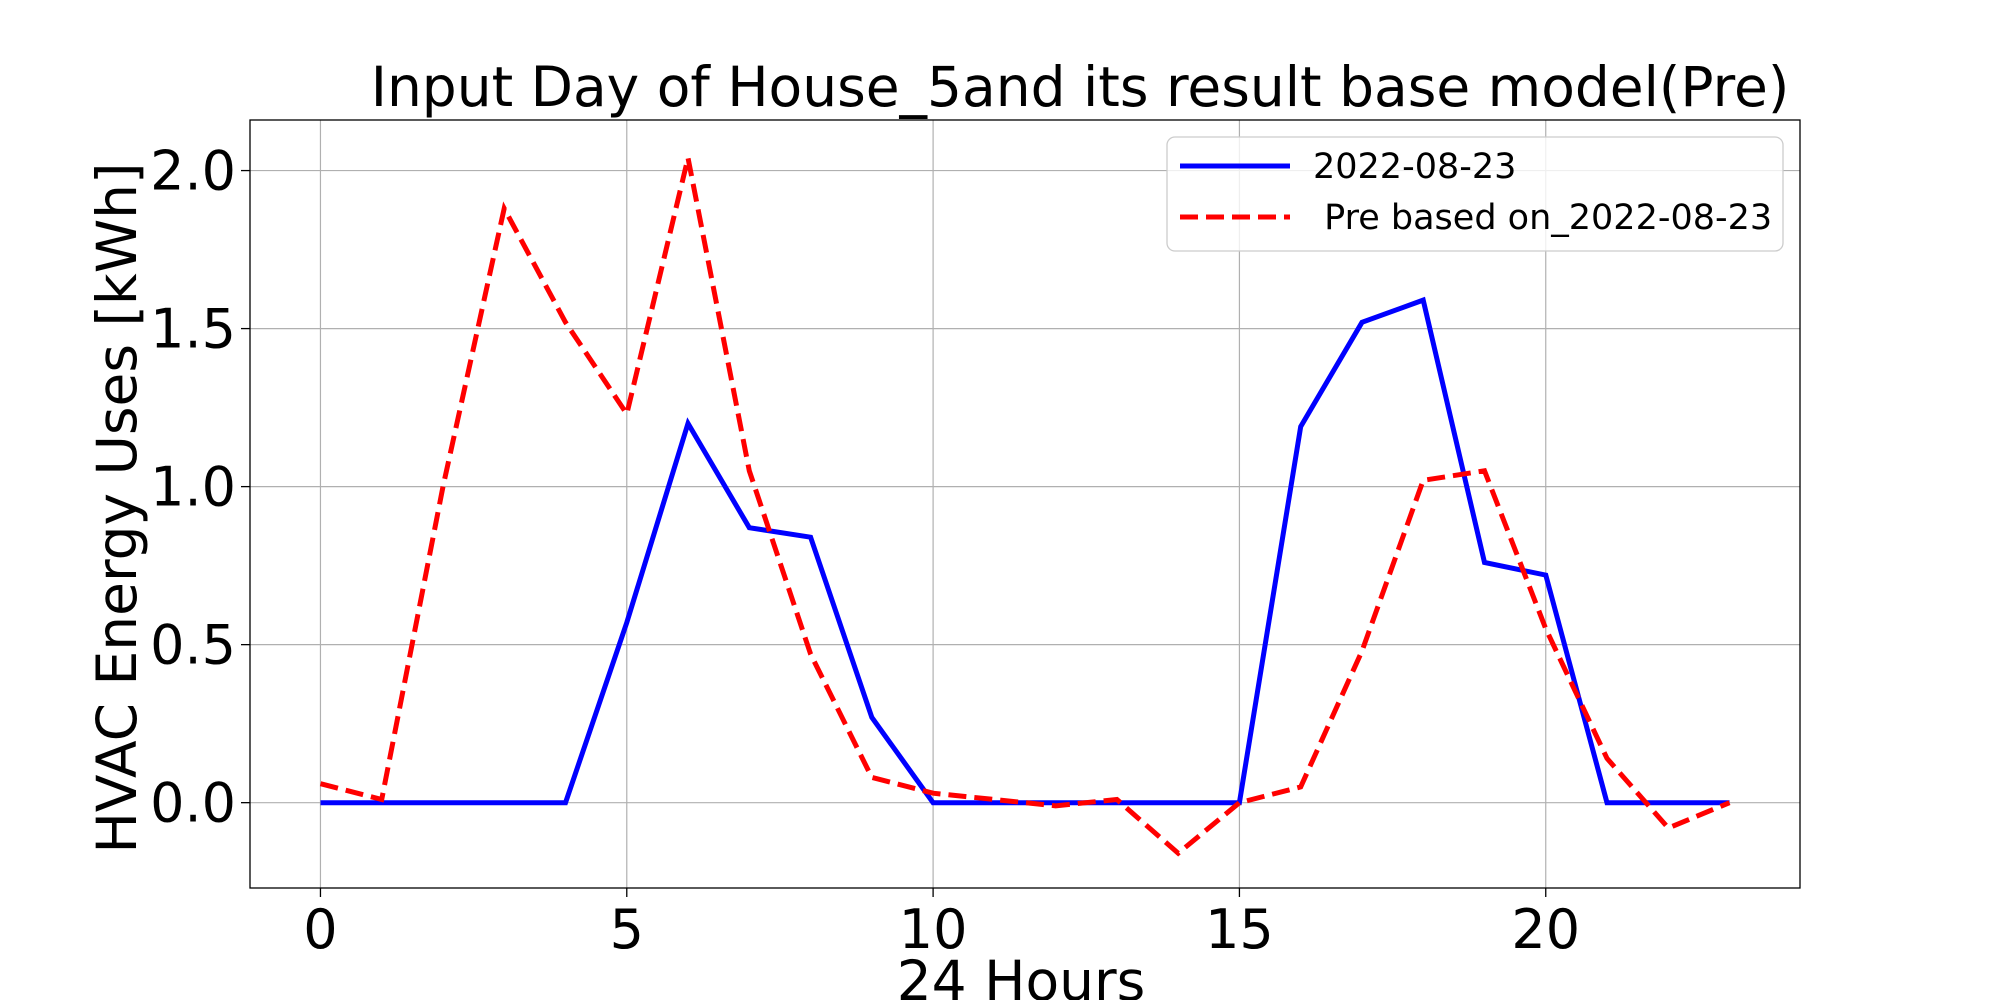 The image size is (2000, 1000). What do you see at coordinates (1545, 929) in the screenshot?
I see `x-tick-label: 20` at bounding box center [1545, 929].